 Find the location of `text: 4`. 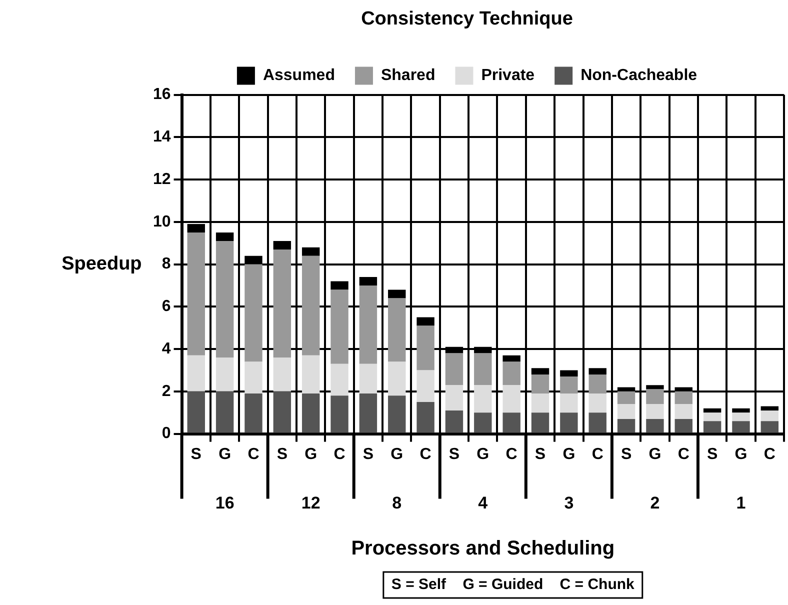

text: 4 is located at coordinates (483, 502).